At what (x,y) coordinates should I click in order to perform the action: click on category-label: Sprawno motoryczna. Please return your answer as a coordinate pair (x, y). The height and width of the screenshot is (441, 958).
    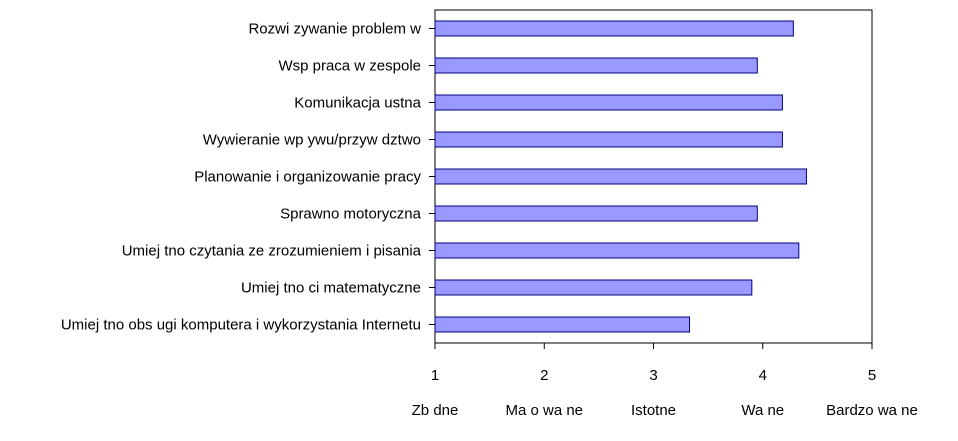
    Looking at the image, I should click on (351, 214).